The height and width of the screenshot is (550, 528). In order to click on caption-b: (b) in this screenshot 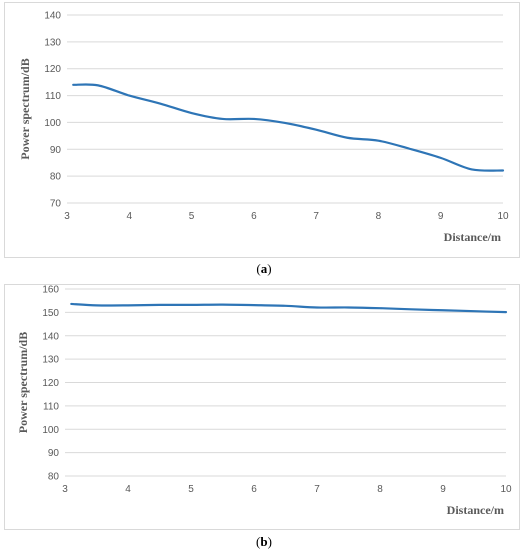, I will do `click(264, 541)`.